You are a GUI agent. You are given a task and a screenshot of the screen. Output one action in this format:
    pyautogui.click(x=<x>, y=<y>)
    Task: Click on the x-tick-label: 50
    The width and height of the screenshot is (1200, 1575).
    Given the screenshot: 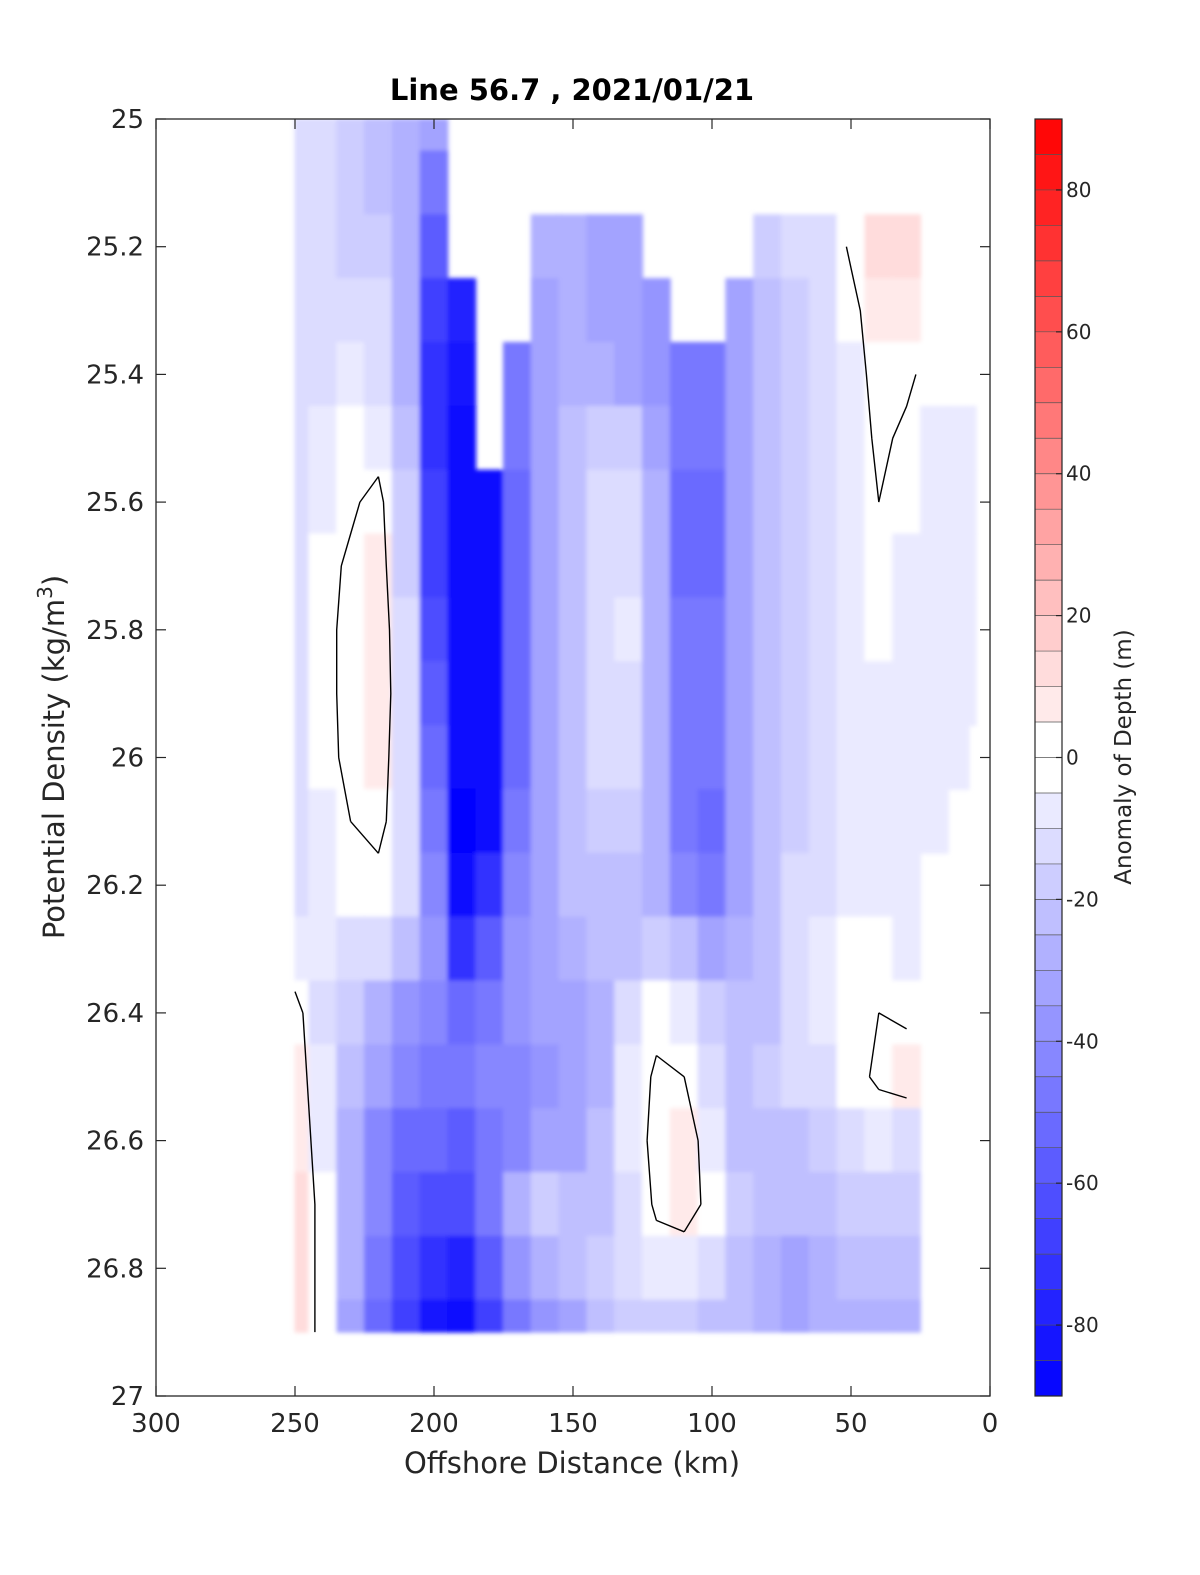 What is the action you would take?
    pyautogui.click(x=850, y=1424)
    